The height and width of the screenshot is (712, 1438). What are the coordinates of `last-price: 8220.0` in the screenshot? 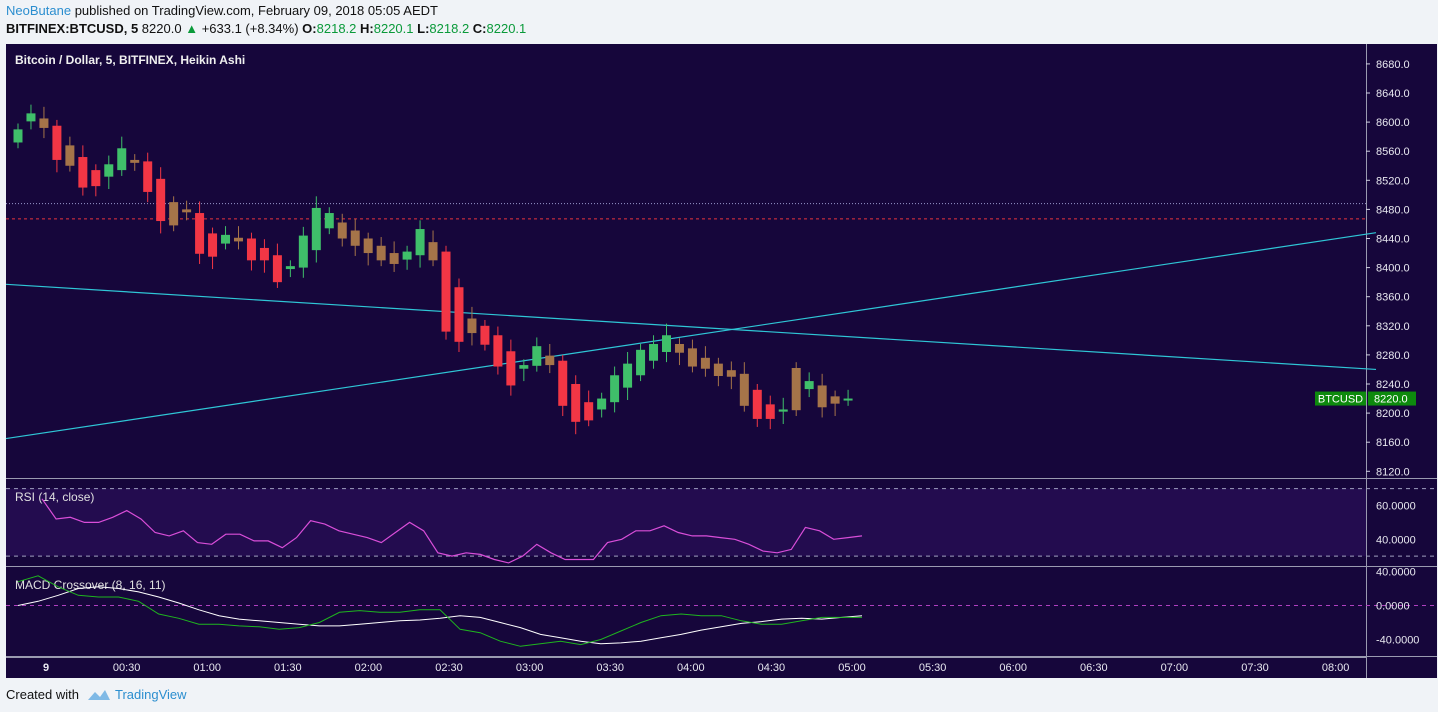 It's located at (161, 28).